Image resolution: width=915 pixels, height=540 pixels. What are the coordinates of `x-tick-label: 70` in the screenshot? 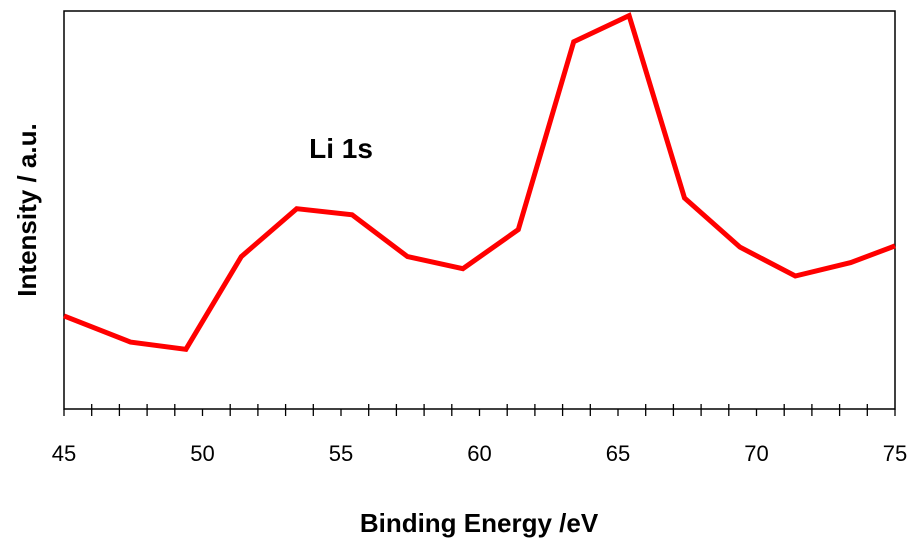 It's located at (756, 453).